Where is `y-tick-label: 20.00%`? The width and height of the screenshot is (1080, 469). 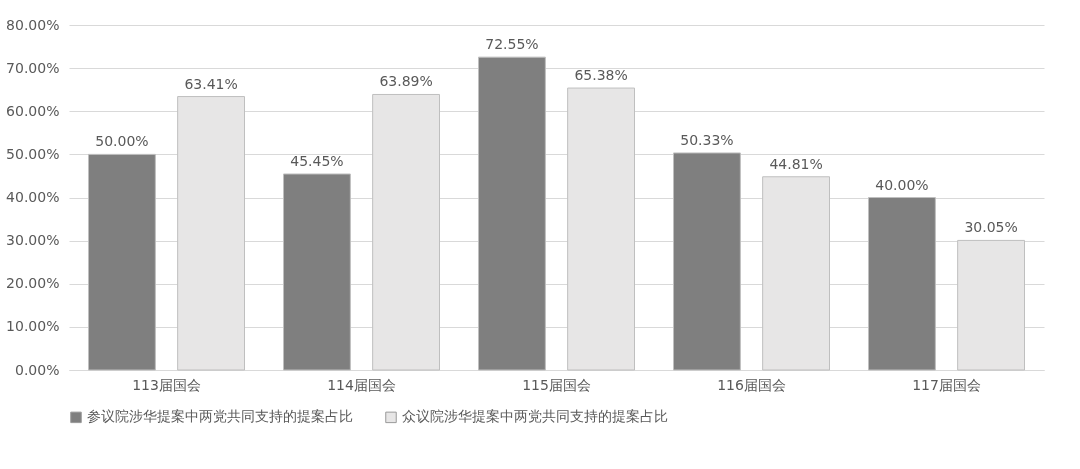 y-tick-label: 20.00% is located at coordinates (33, 283).